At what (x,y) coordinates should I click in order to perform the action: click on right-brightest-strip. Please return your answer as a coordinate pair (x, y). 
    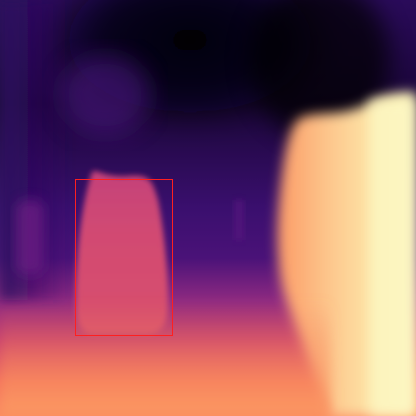
    Looking at the image, I should click on (393, 258).